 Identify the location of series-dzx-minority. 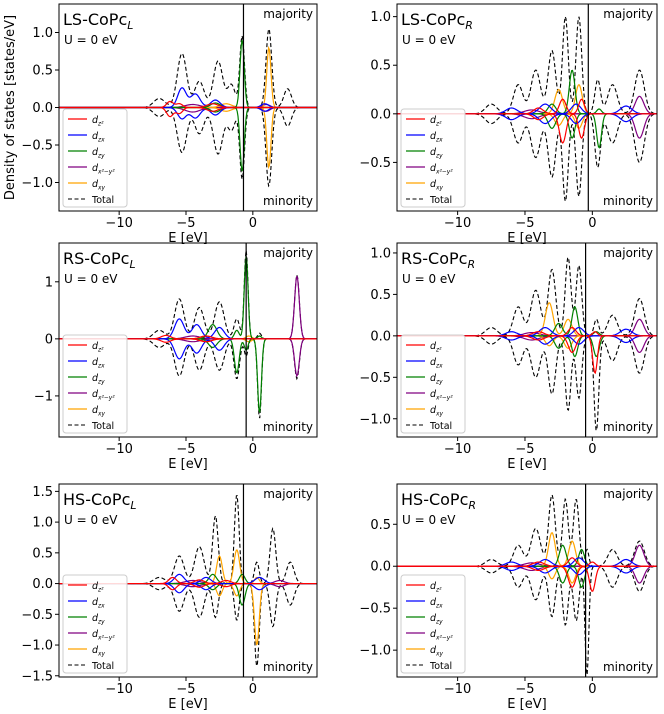
(527, 570).